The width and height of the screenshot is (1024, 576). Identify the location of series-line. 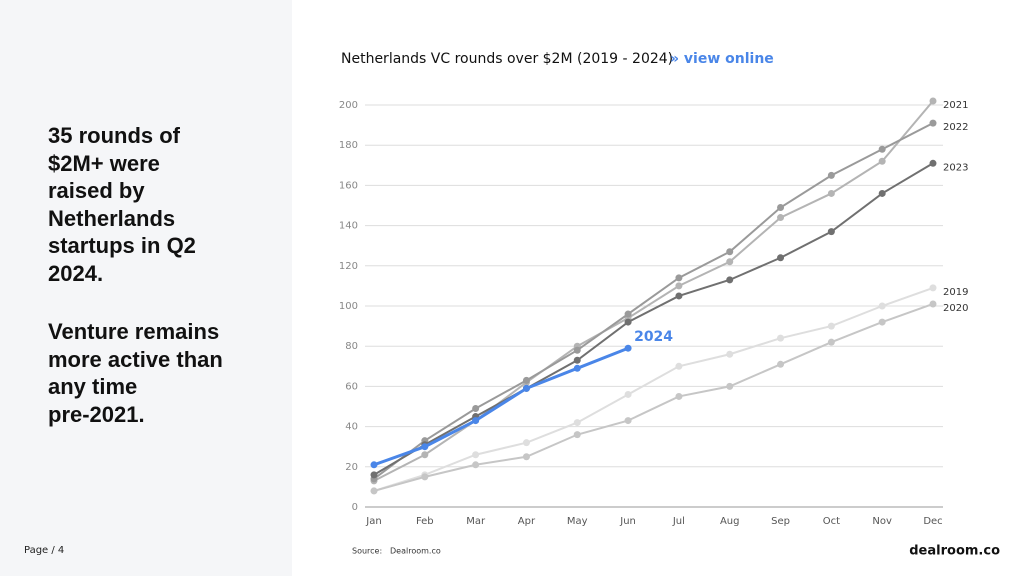
(501, 406).